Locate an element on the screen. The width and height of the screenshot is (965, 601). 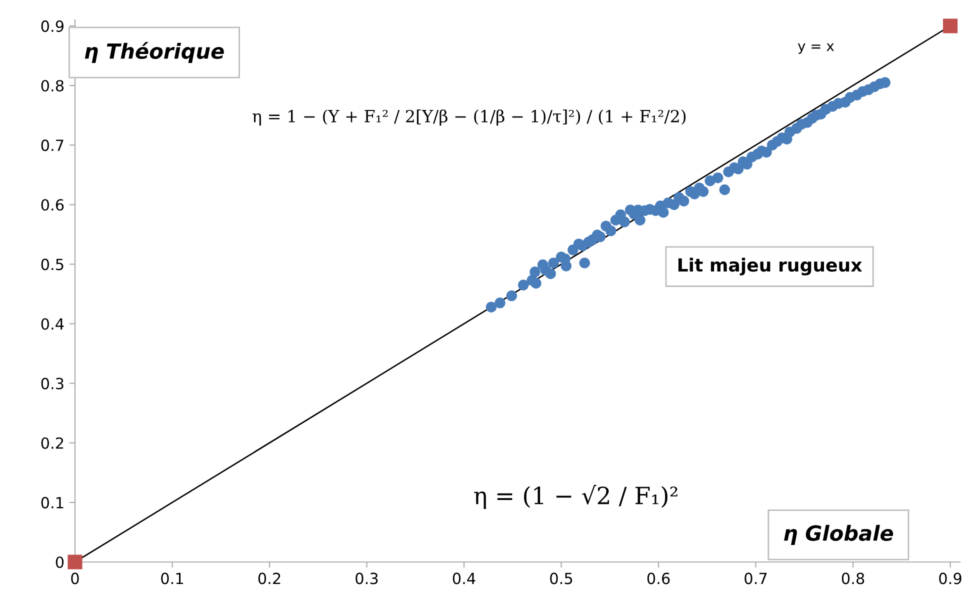
y-tick-label: 0.9 is located at coordinates (52, 26).